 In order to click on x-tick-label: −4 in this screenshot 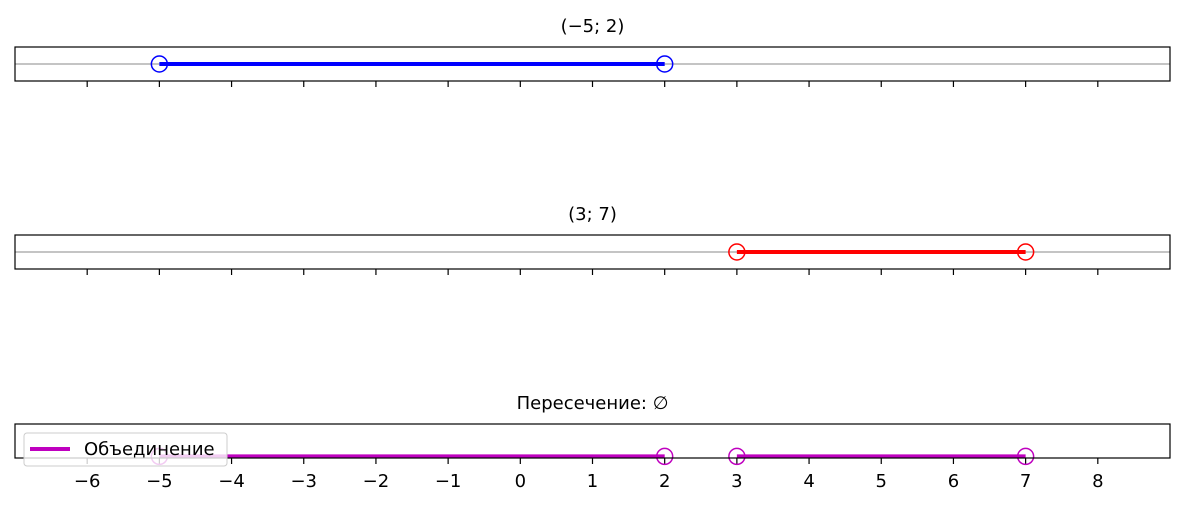, I will do `click(231, 481)`.